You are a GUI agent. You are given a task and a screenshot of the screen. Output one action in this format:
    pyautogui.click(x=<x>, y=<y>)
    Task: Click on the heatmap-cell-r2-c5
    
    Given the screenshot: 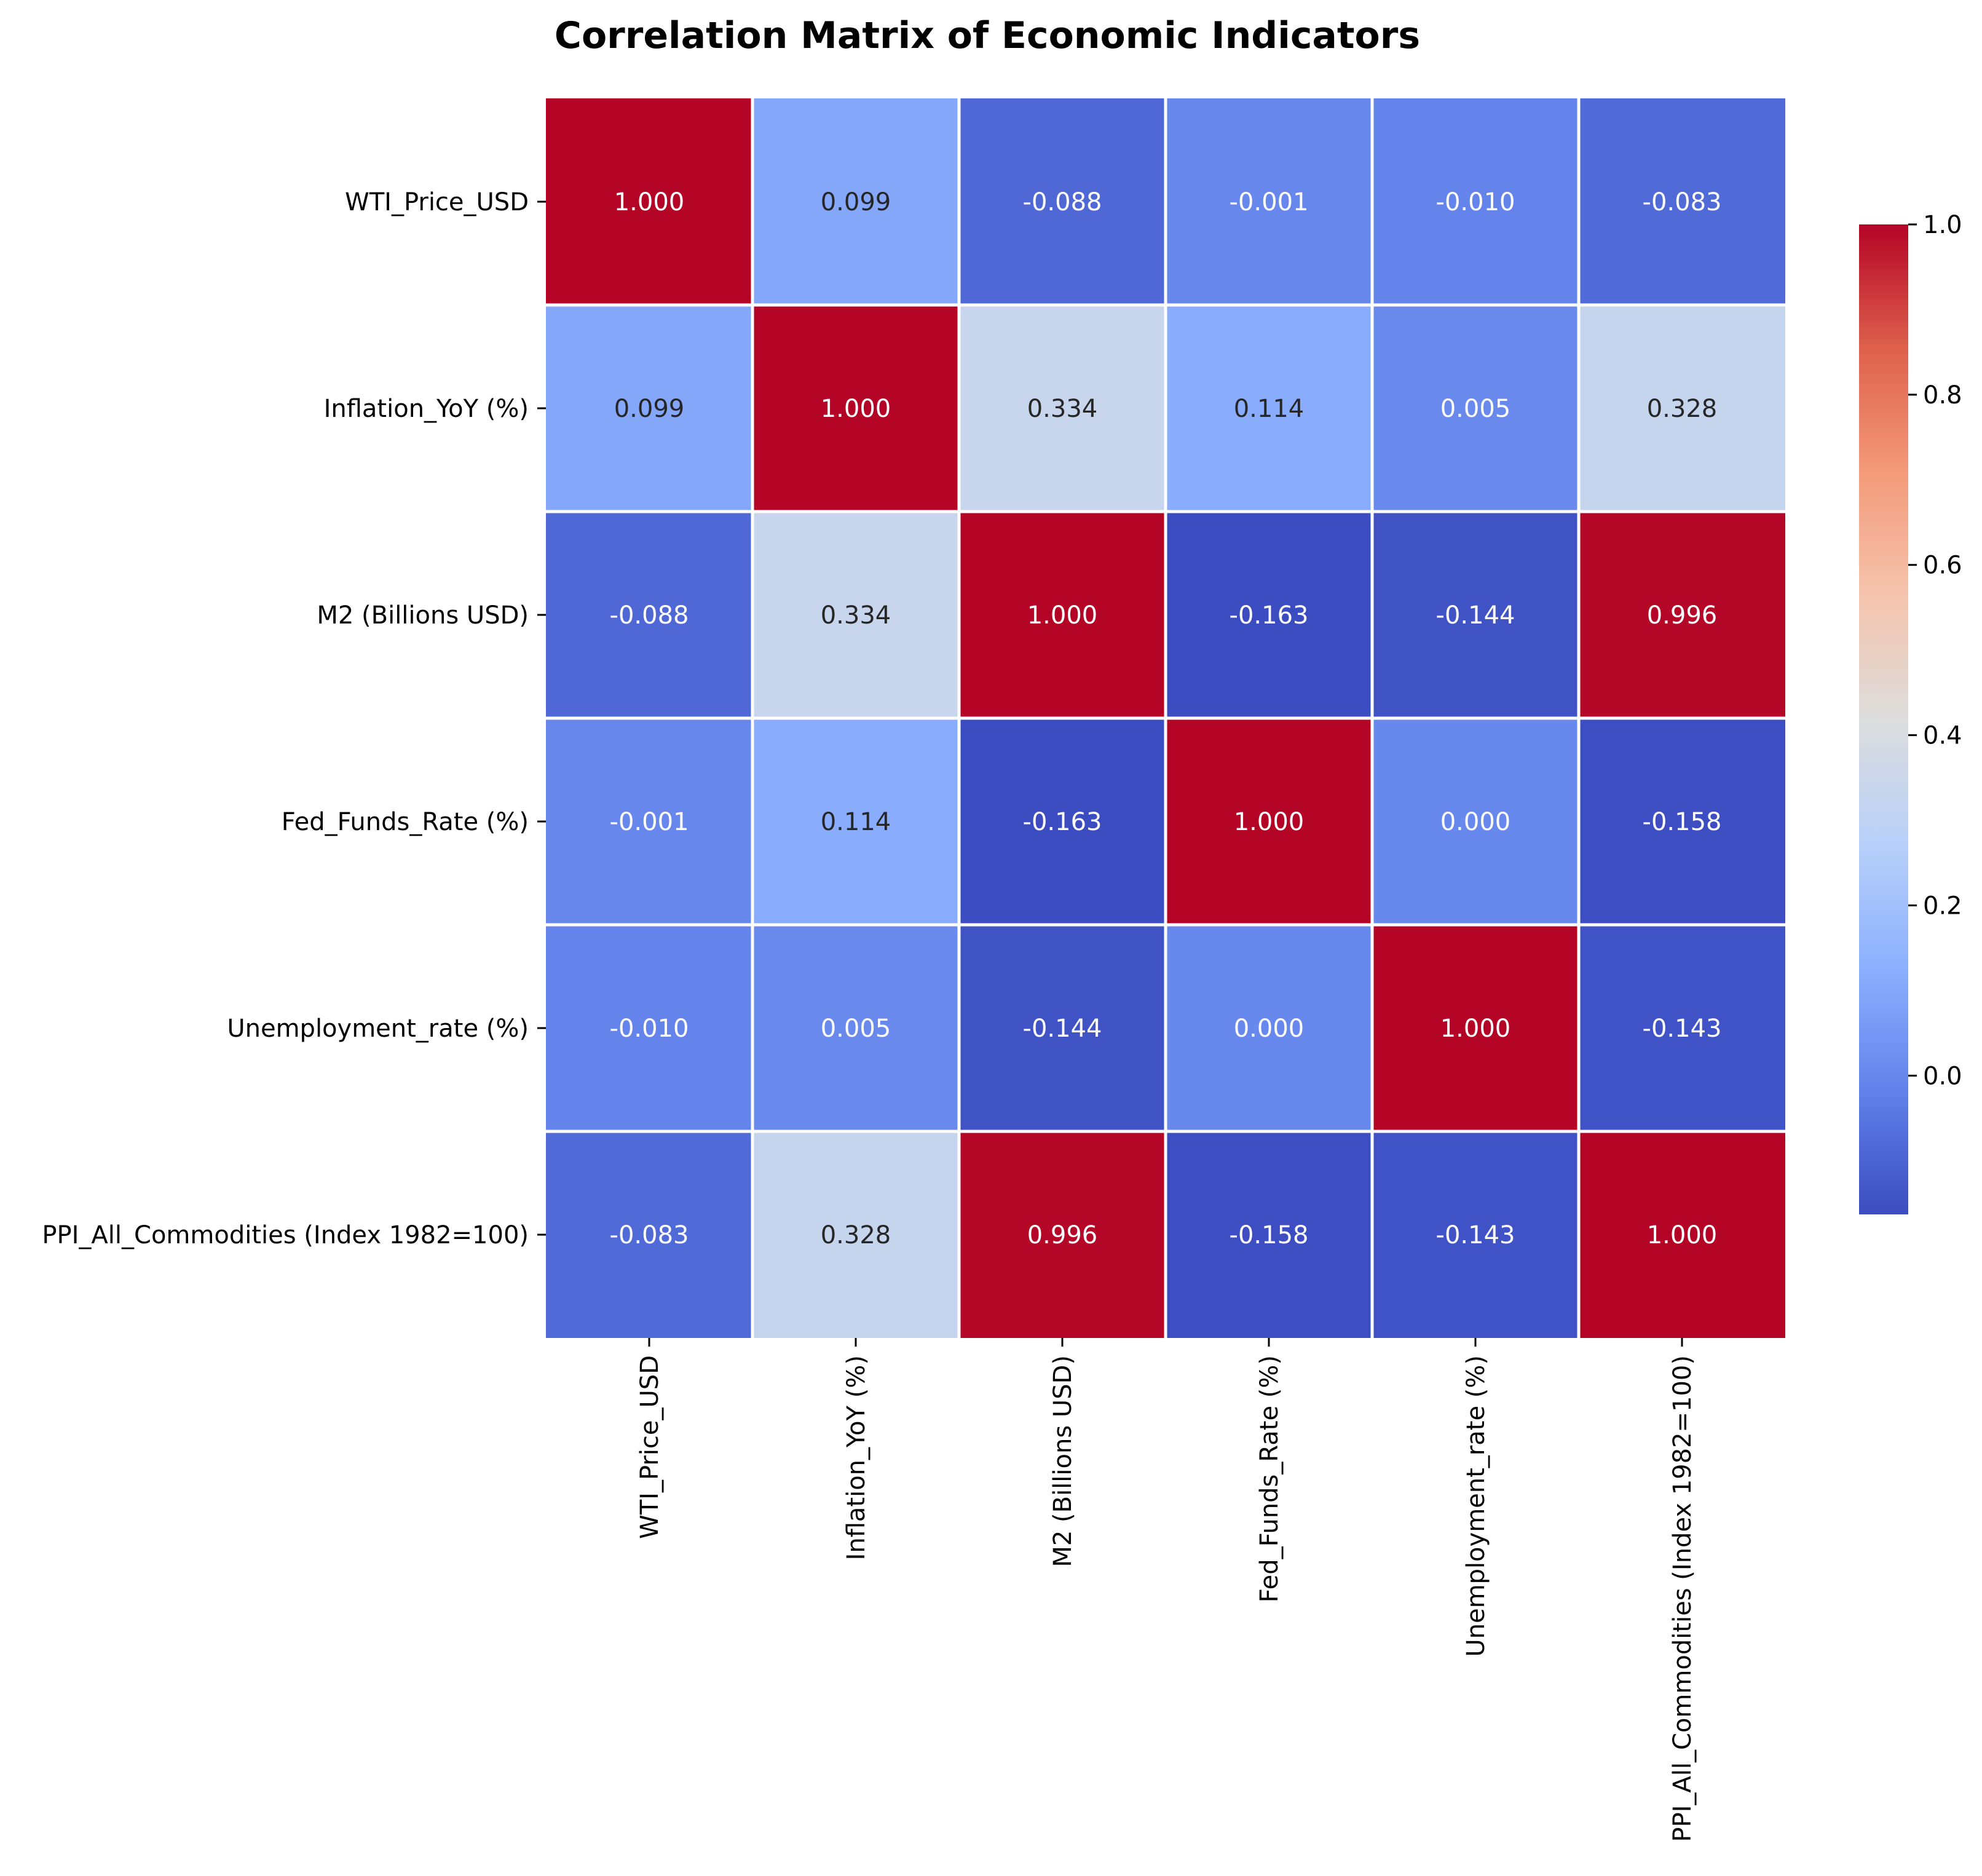 What is the action you would take?
    pyautogui.click(x=1682, y=615)
    